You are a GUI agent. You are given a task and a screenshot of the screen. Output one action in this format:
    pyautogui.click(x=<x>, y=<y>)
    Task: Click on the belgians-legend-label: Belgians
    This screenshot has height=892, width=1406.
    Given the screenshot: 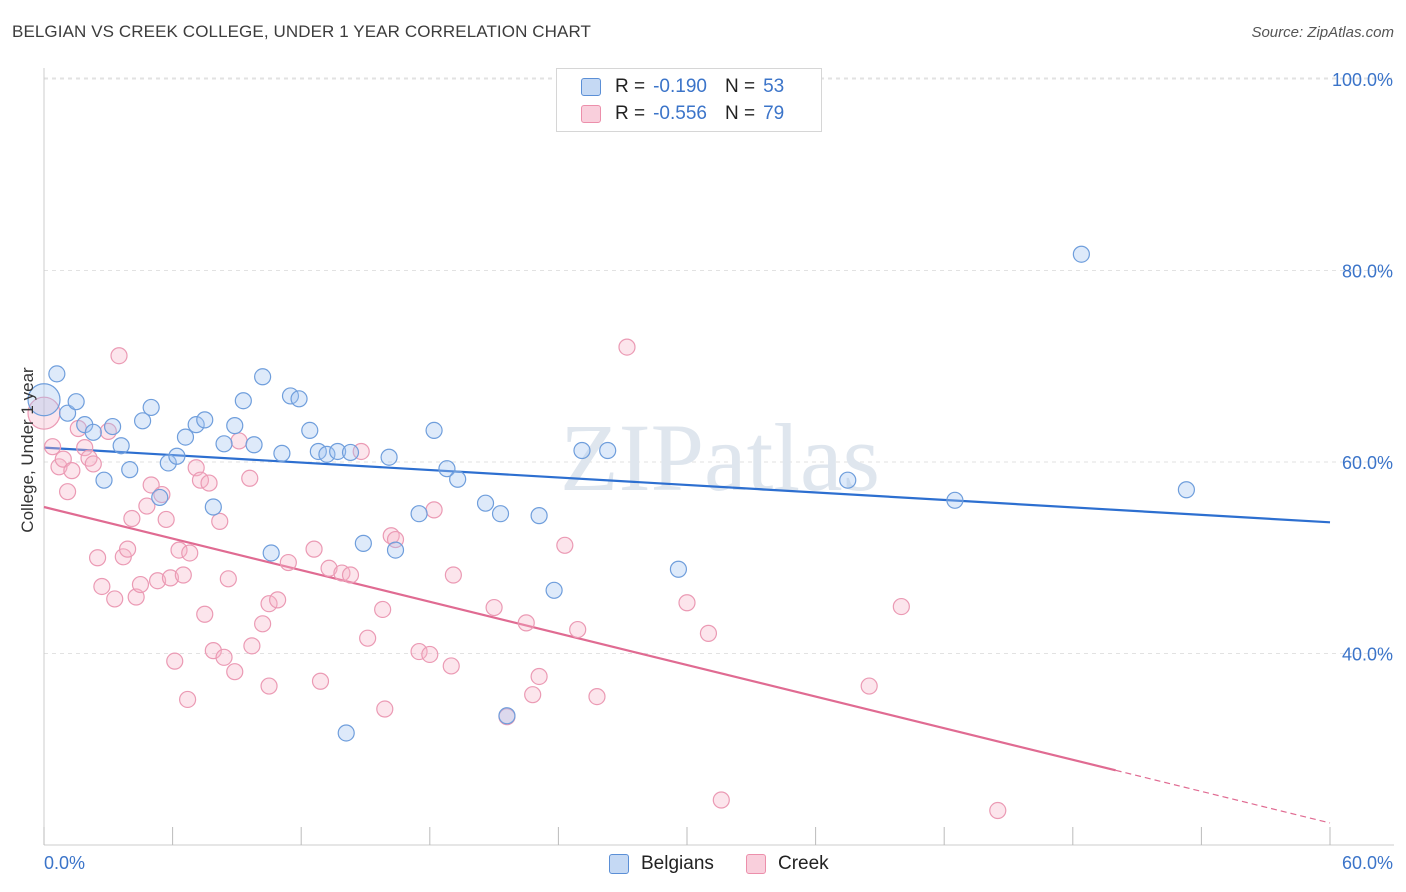 What is the action you would take?
    pyautogui.click(x=677, y=863)
    